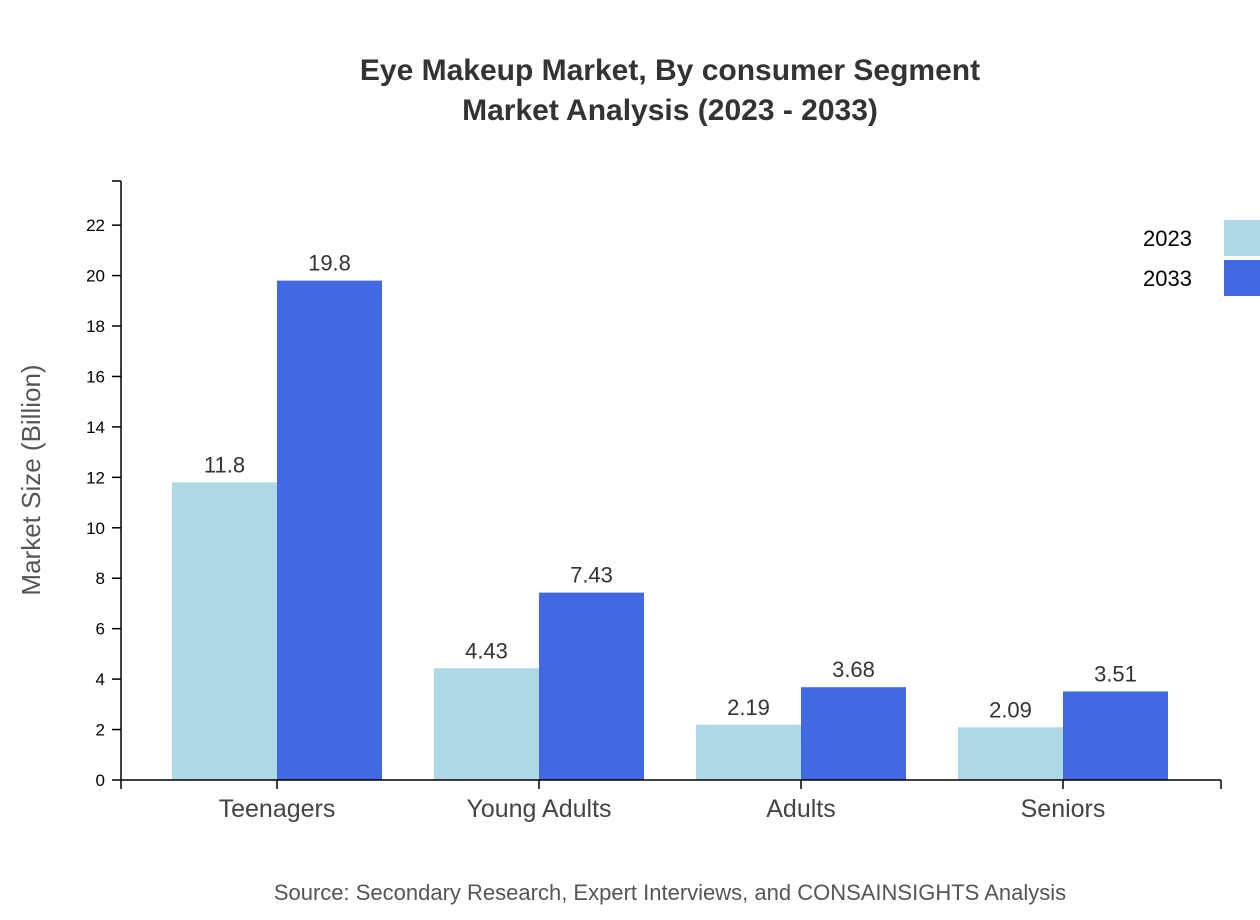 This screenshot has height=920, width=1260. What do you see at coordinates (95, 276) in the screenshot?
I see `y-tick-label: 20` at bounding box center [95, 276].